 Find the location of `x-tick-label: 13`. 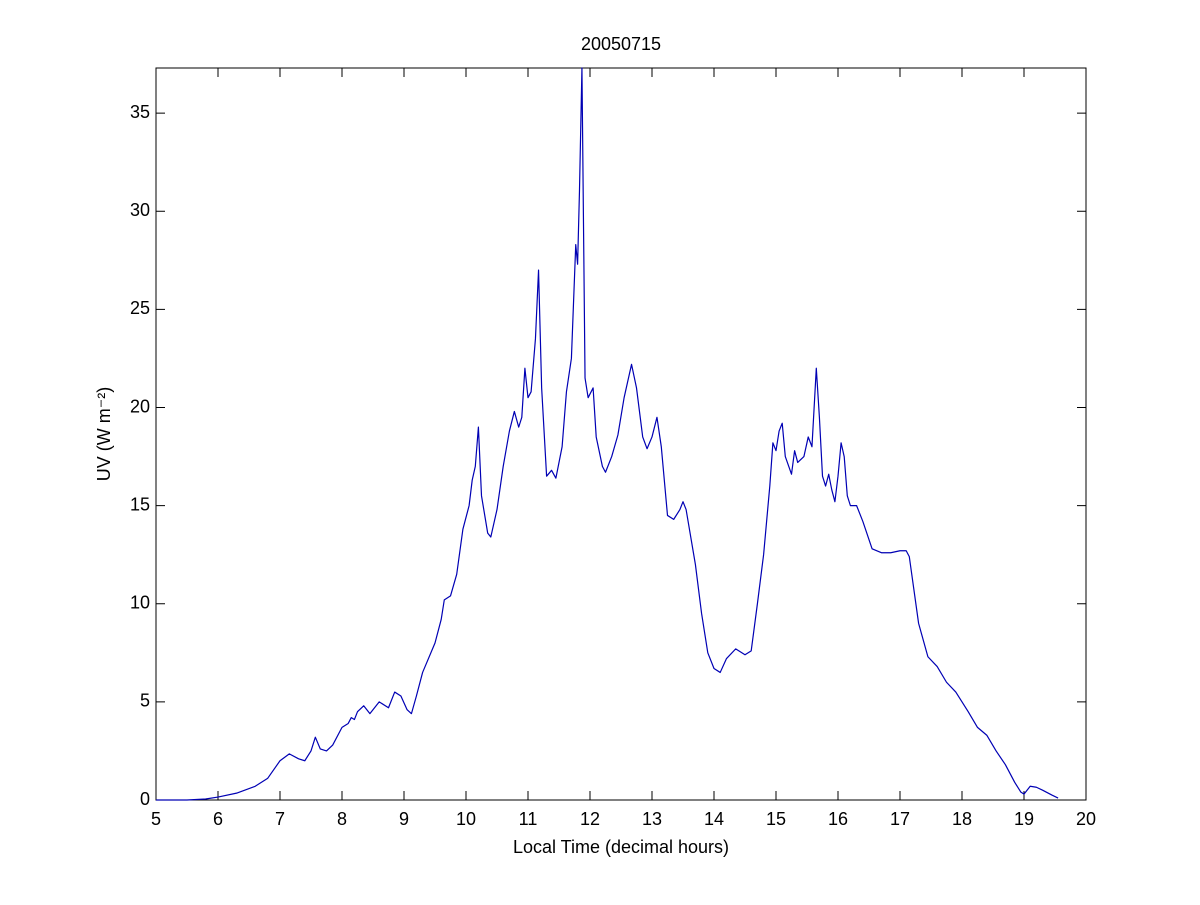

x-tick-label: 13 is located at coordinates (652, 819).